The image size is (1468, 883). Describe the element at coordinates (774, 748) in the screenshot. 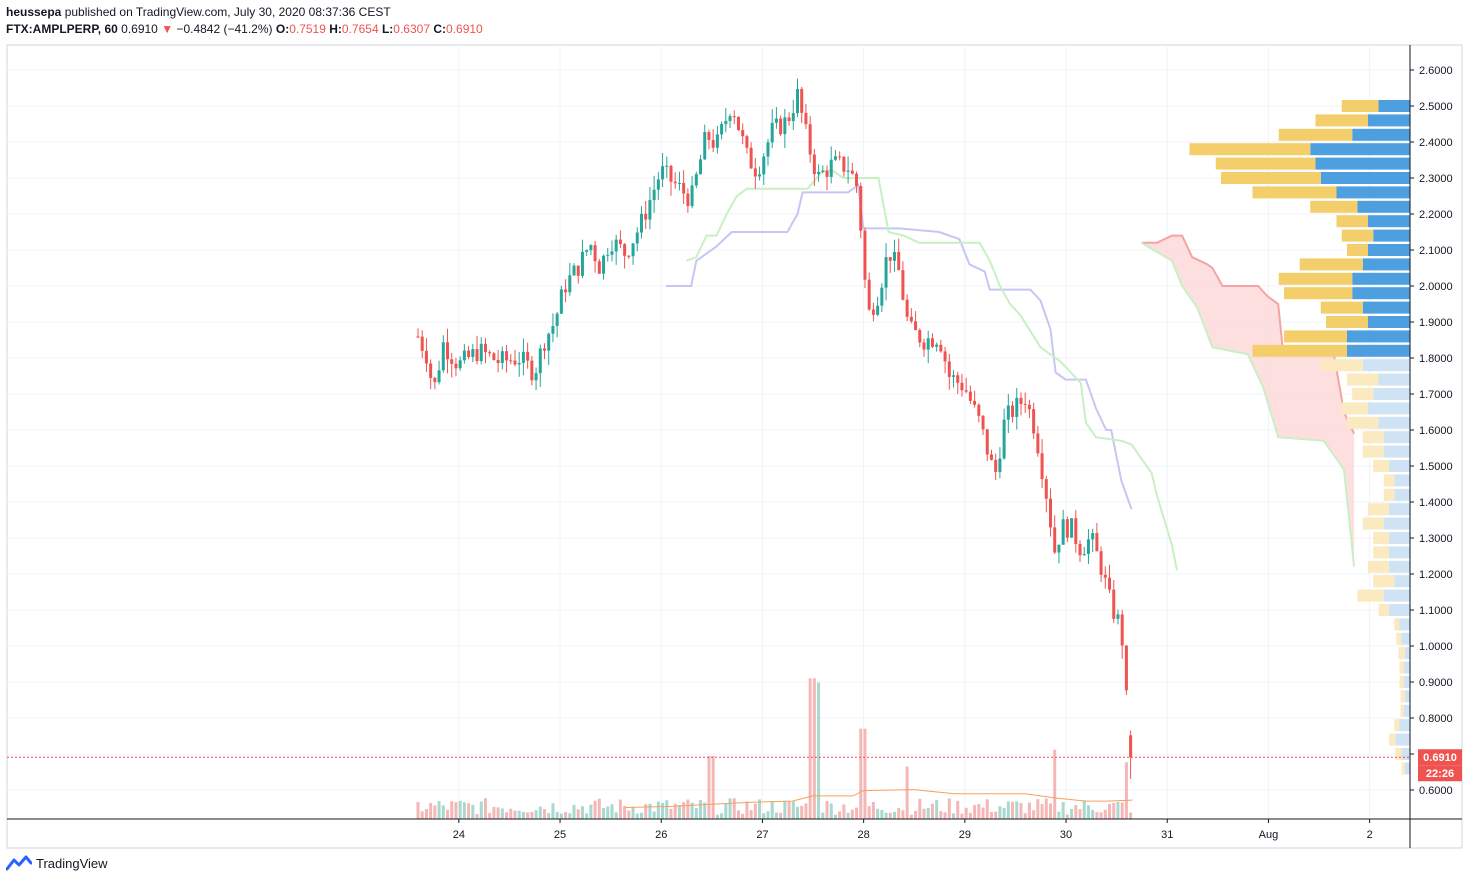

I see `volume-bars` at that location.